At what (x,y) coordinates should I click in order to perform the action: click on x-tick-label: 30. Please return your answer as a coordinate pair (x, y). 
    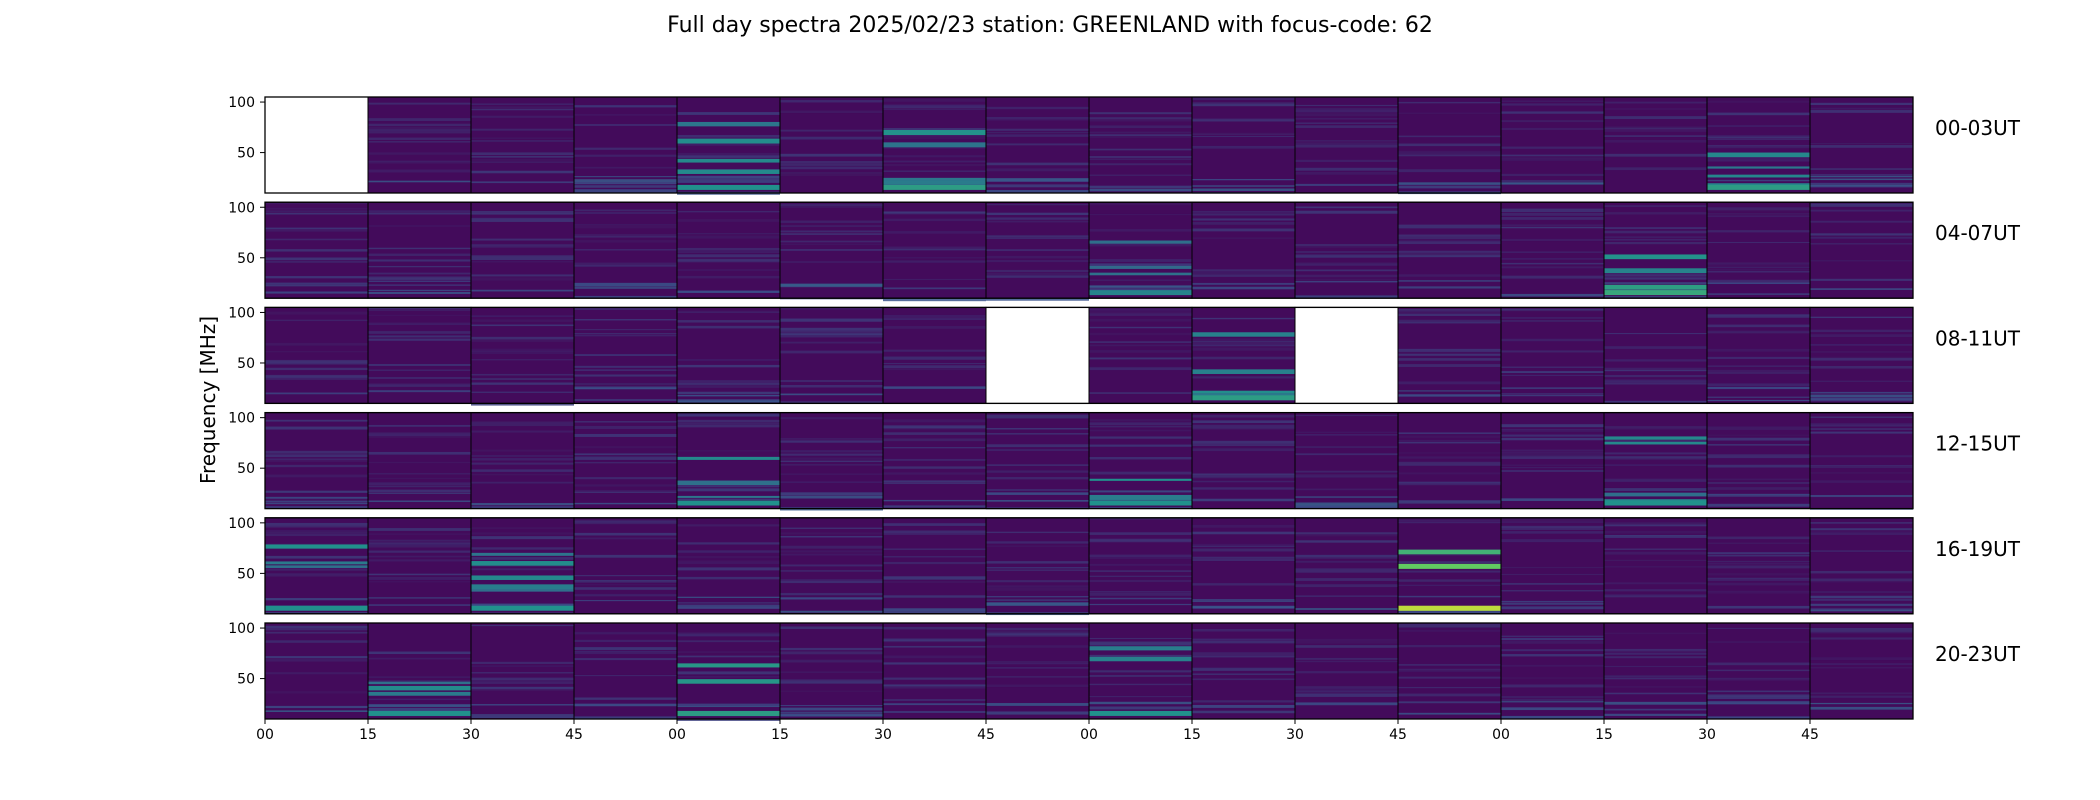
    Looking at the image, I should click on (1707, 735).